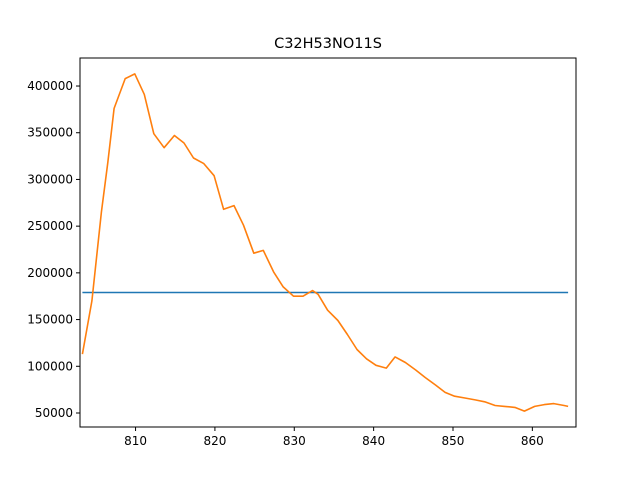  I want to click on chart-title: C32H53NO11S, so click(328, 44).